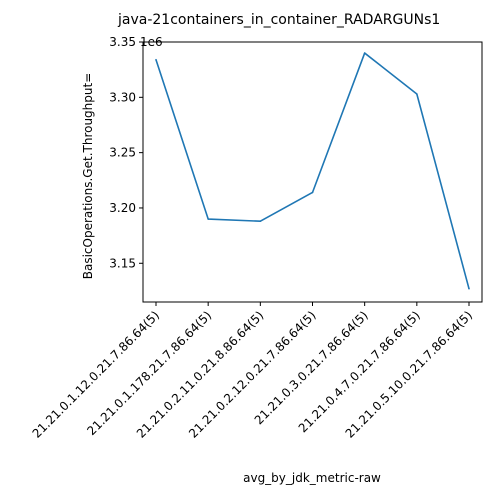 The height and width of the screenshot is (500, 500). What do you see at coordinates (122, 153) in the screenshot?
I see `y-tick-label: 3.25` at bounding box center [122, 153].